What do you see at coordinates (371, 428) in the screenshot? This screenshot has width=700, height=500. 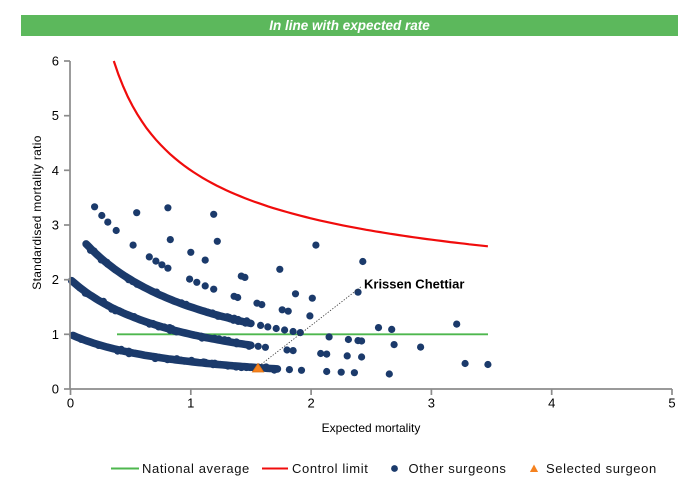 I see `svg-text: Expected mortality` at bounding box center [371, 428].